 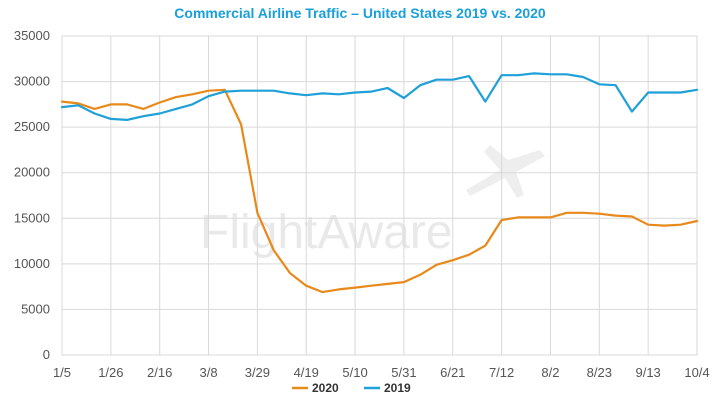 I want to click on y-tick-label: 5000, so click(x=35, y=308).